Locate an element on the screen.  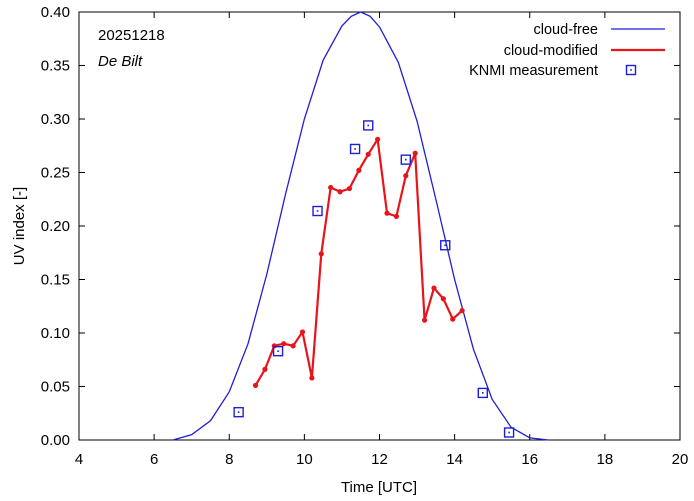
x-tick-label: 16 is located at coordinates (529, 459).